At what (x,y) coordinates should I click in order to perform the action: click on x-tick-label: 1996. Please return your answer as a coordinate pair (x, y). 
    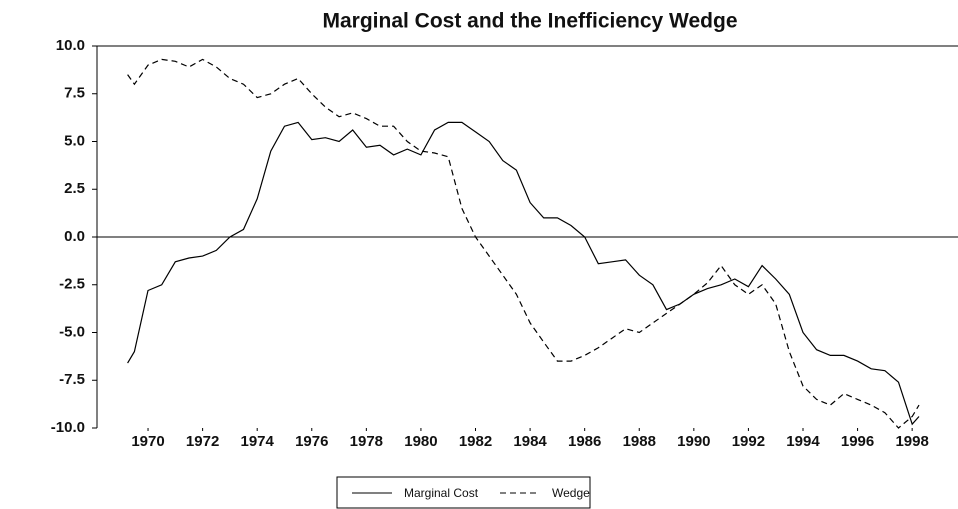
    Looking at the image, I should click on (857, 441).